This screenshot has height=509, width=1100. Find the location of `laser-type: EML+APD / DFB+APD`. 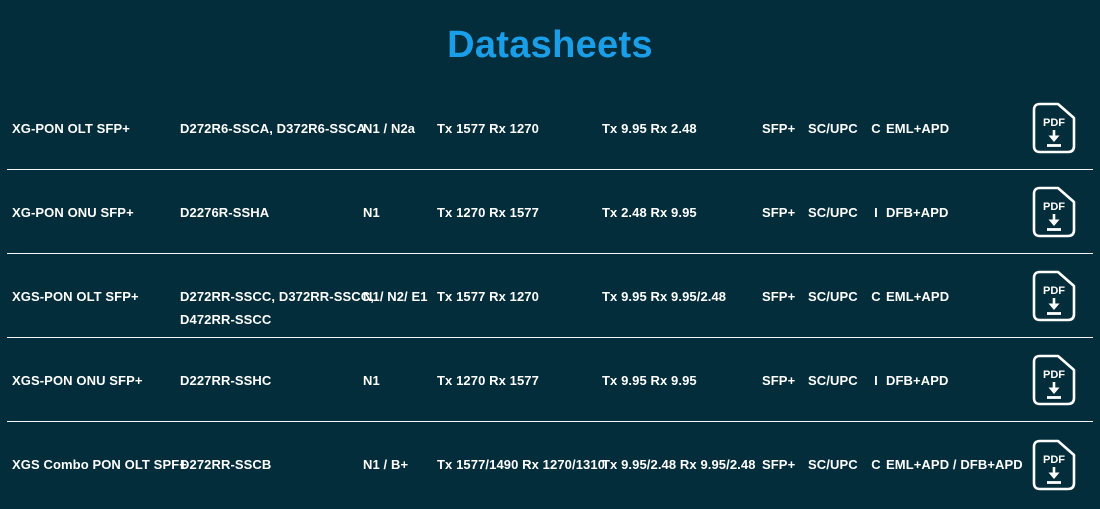

laser-type: EML+APD / DFB+APD is located at coordinates (954, 464).